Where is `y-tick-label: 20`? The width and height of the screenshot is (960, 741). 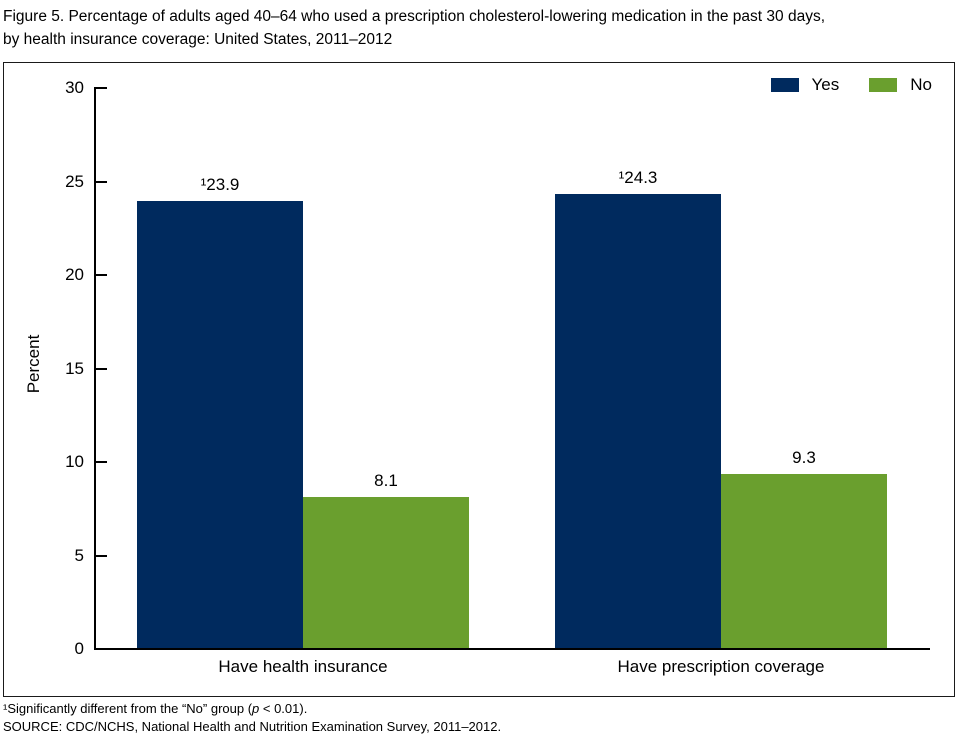 y-tick-label: 20 is located at coordinates (74, 274).